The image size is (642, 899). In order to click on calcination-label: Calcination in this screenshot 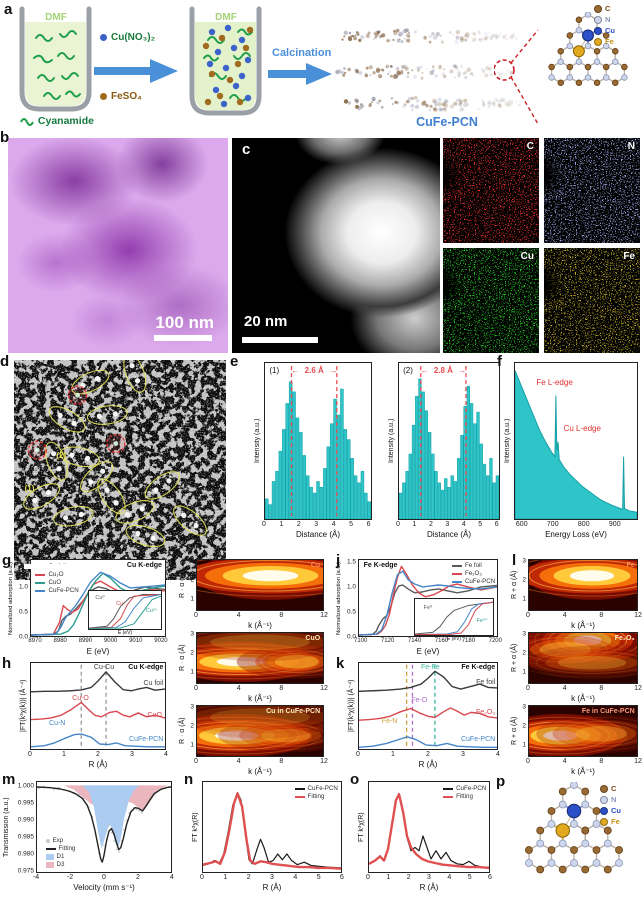, I will do `click(302, 53)`.